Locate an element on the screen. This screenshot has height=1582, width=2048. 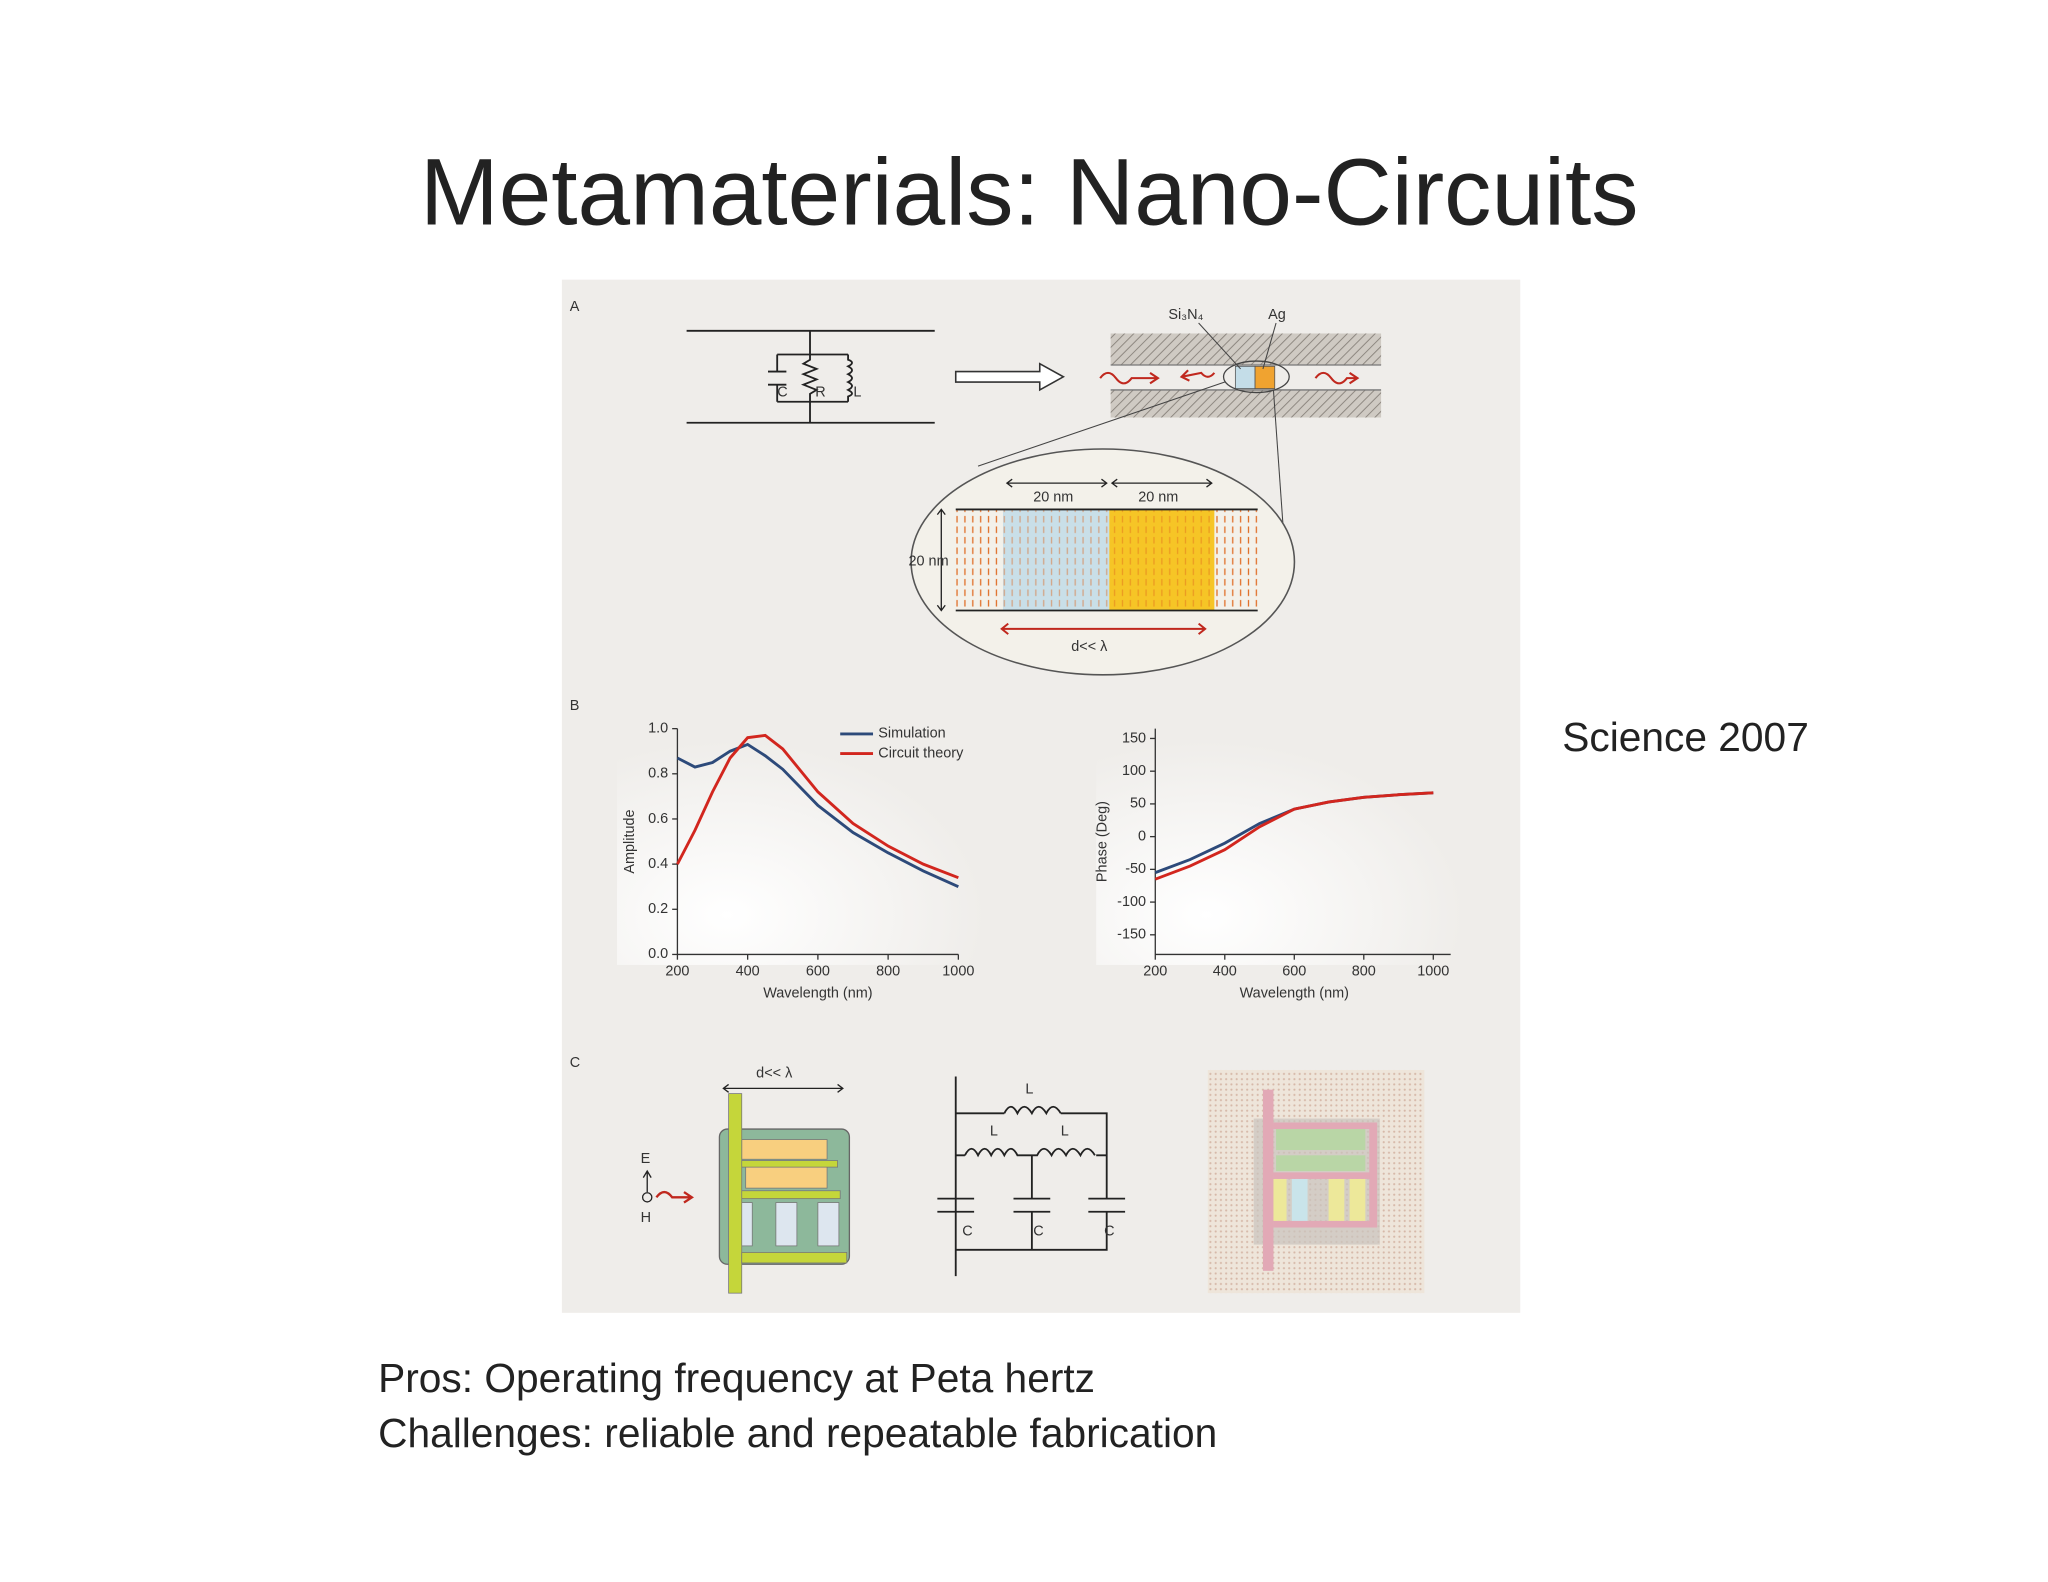
field-label: H is located at coordinates (646, 1218).